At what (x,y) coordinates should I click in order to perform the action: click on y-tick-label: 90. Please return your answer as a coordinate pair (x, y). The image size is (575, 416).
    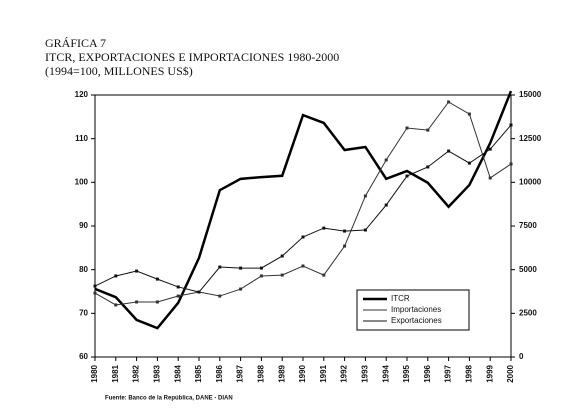
    Looking at the image, I should click on (83, 225).